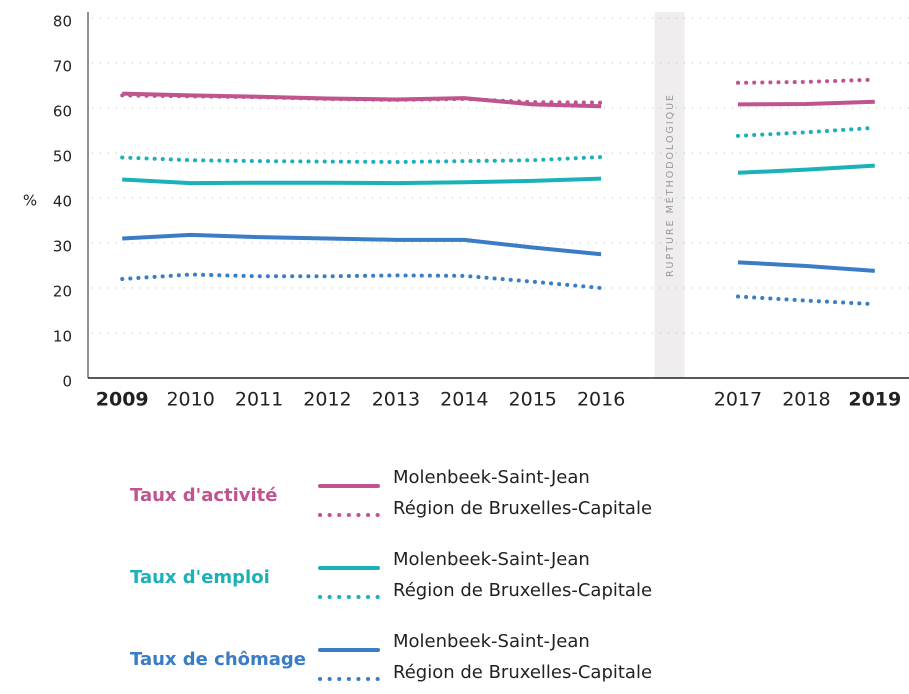 This screenshot has width=909, height=694. Describe the element at coordinates (30, 201) in the screenshot. I see `y-axis-label: %` at that location.